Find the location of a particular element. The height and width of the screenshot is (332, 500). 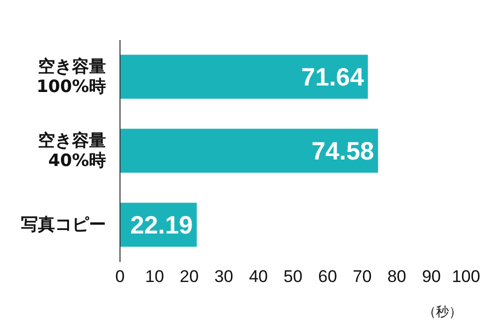

x-tick-label: 90 is located at coordinates (431, 276).